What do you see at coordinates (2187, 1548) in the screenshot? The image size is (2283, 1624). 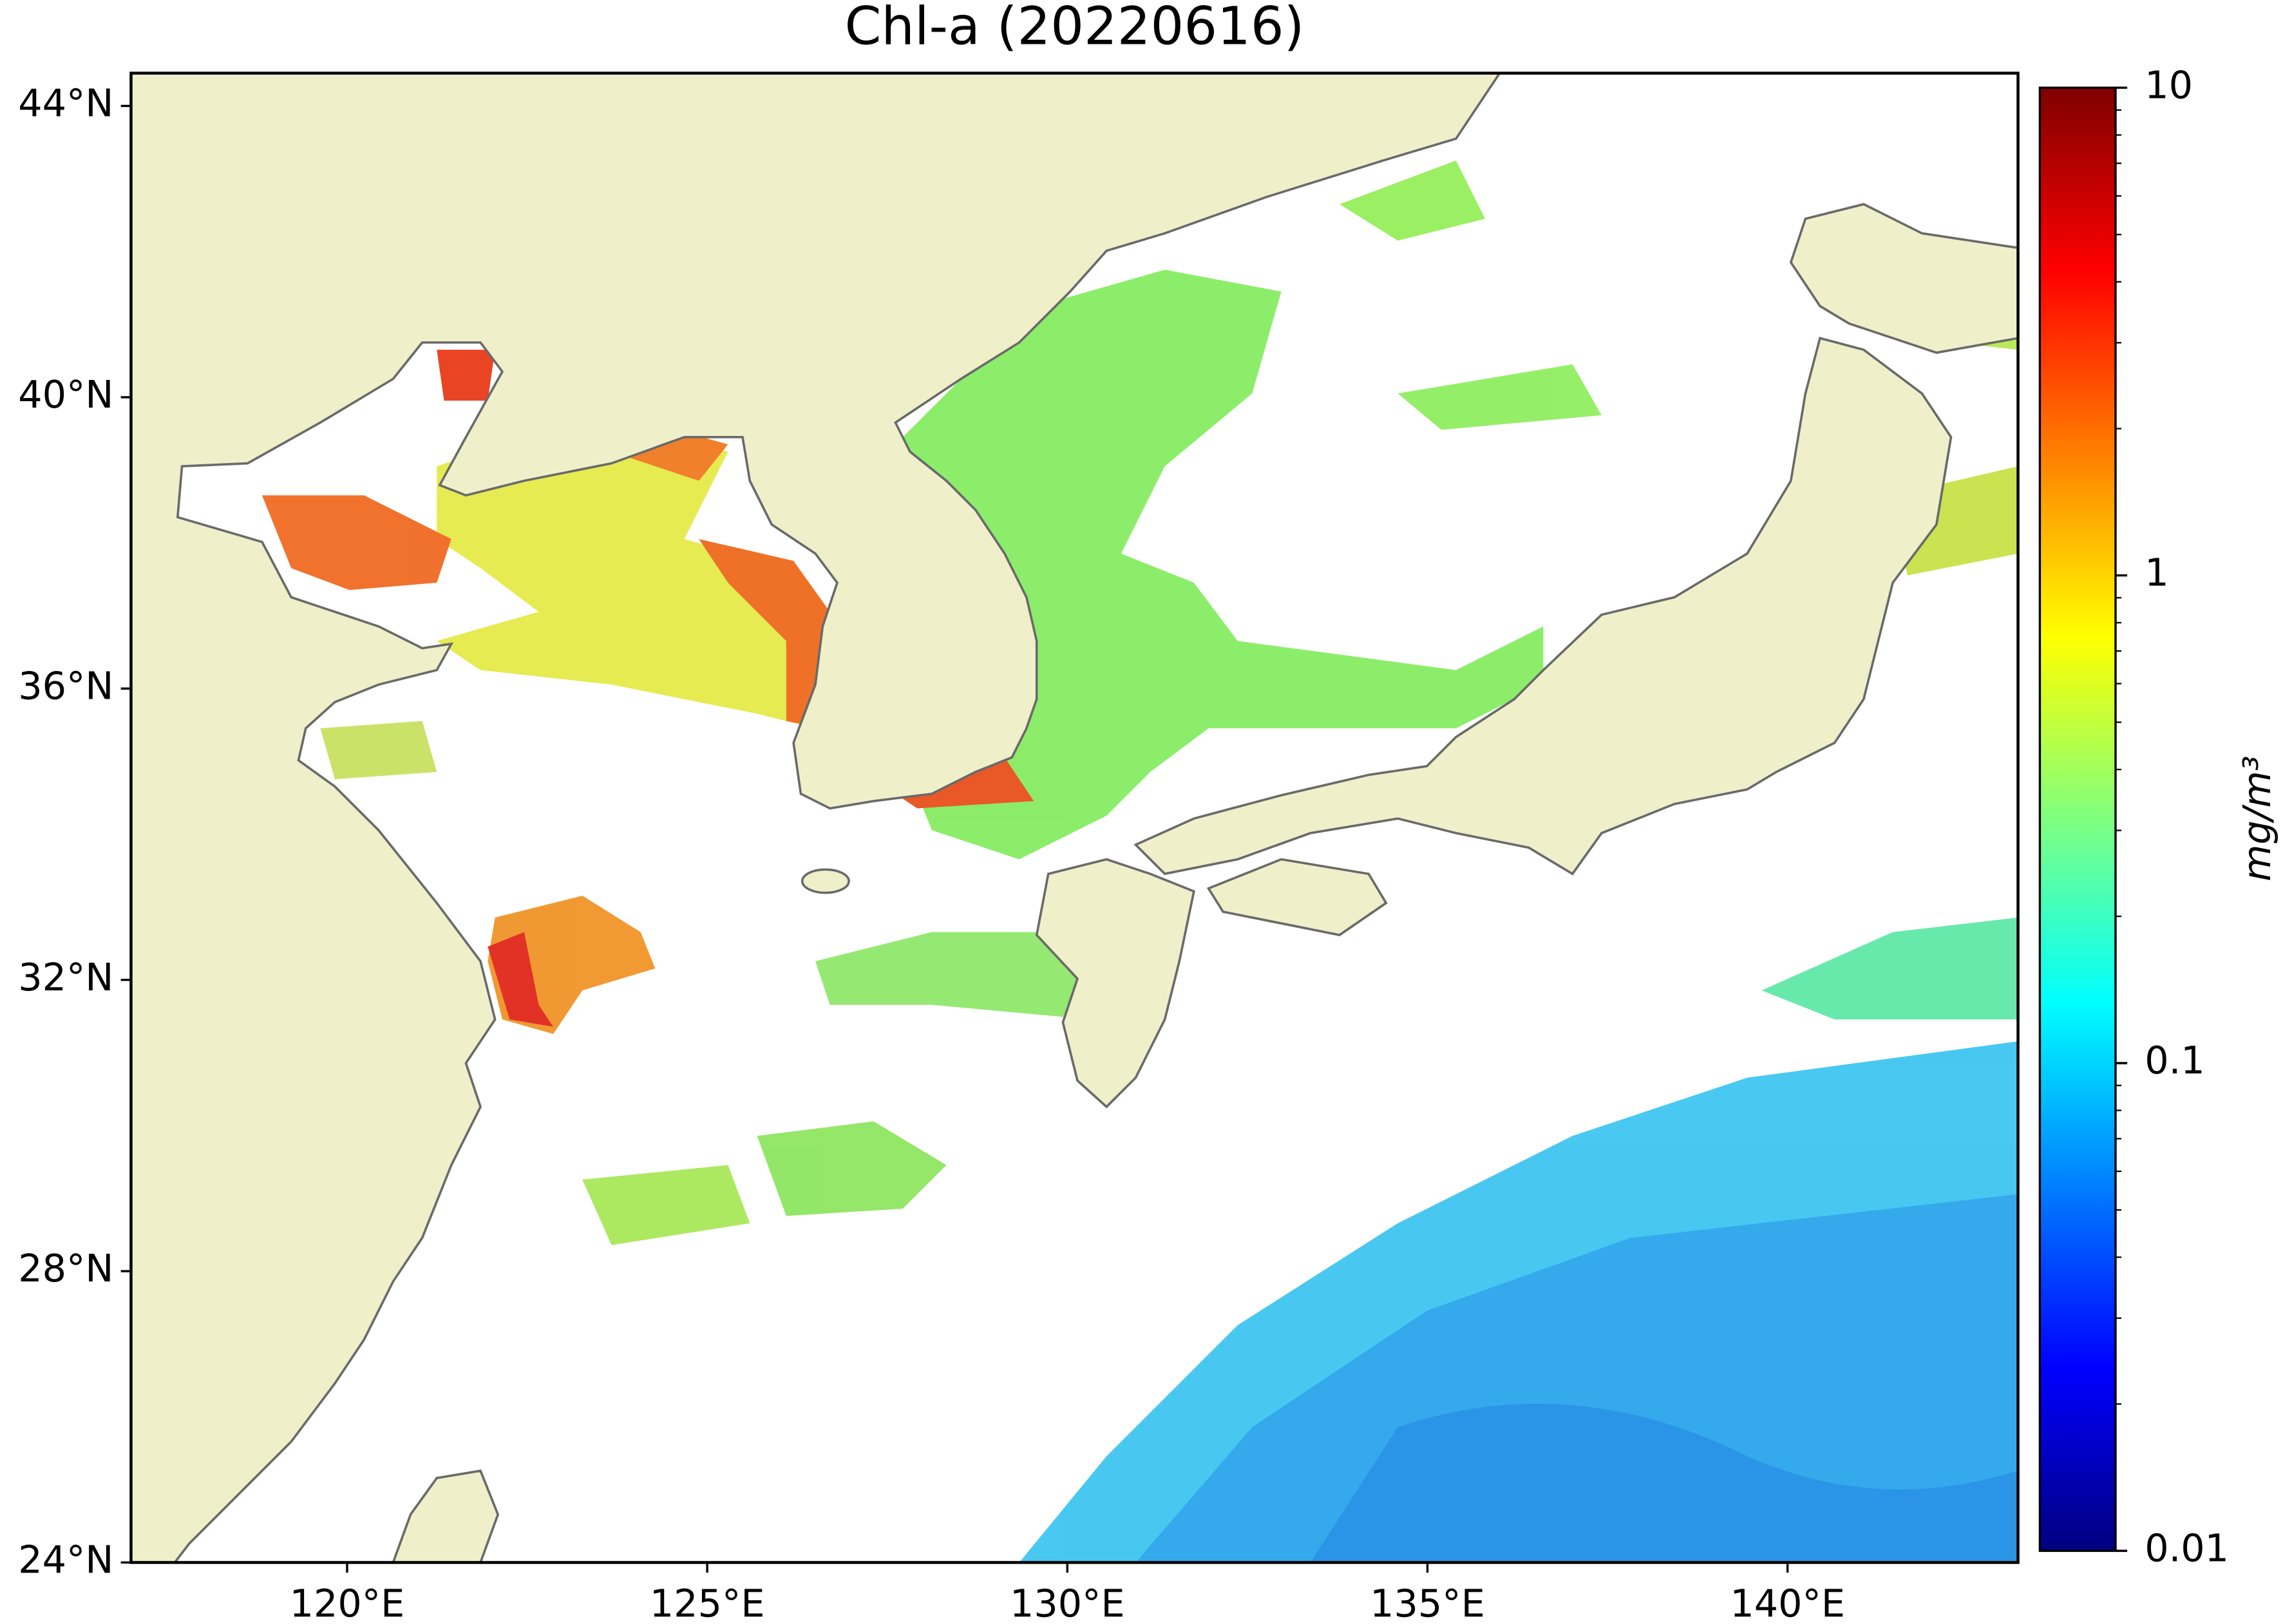 I see `colorbar-tick-label: 0.01` at bounding box center [2187, 1548].